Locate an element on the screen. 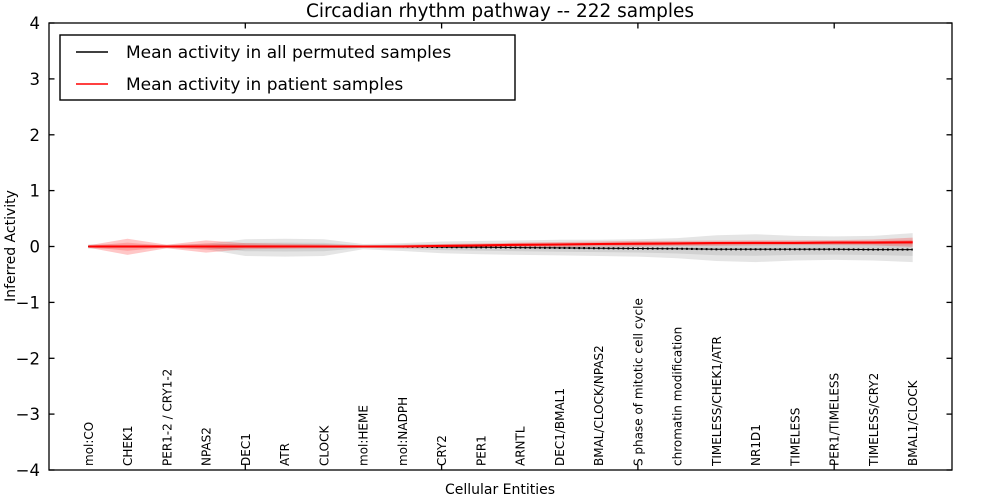 The image size is (1000, 500). category-label: PER1-2 / CRY1-2 is located at coordinates (167, 417).